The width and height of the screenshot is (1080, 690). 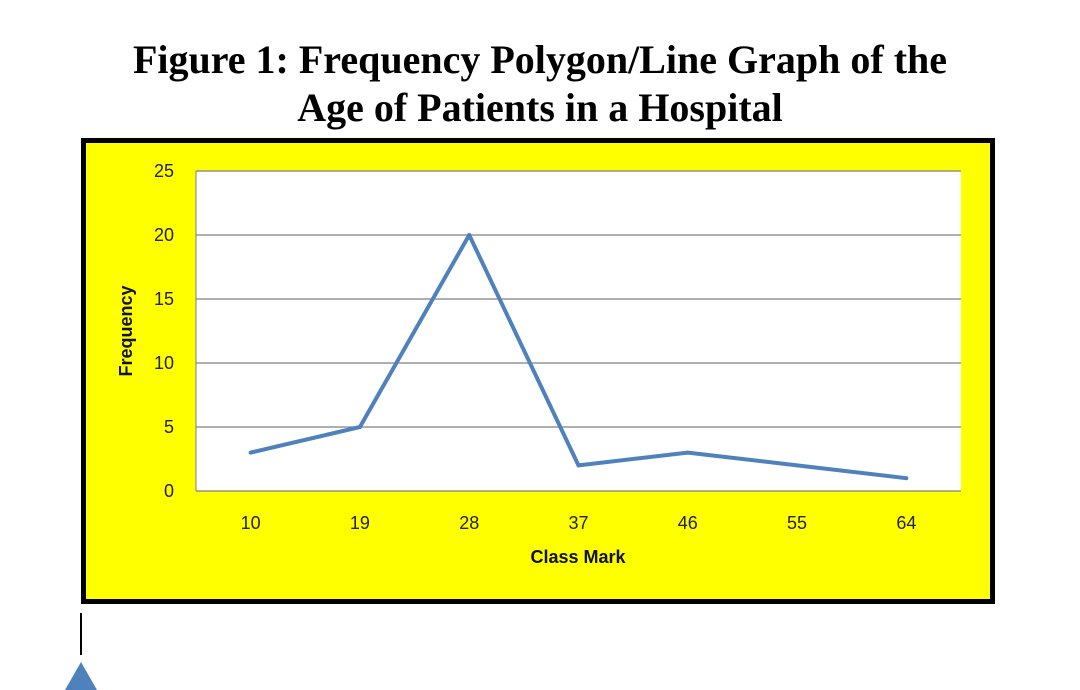 I want to click on x-tick-label: 64, so click(x=906, y=523).